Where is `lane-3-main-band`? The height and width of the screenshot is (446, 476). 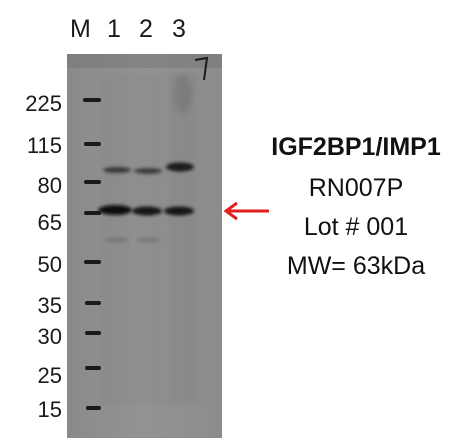 lane-3-main-band is located at coordinates (179, 211).